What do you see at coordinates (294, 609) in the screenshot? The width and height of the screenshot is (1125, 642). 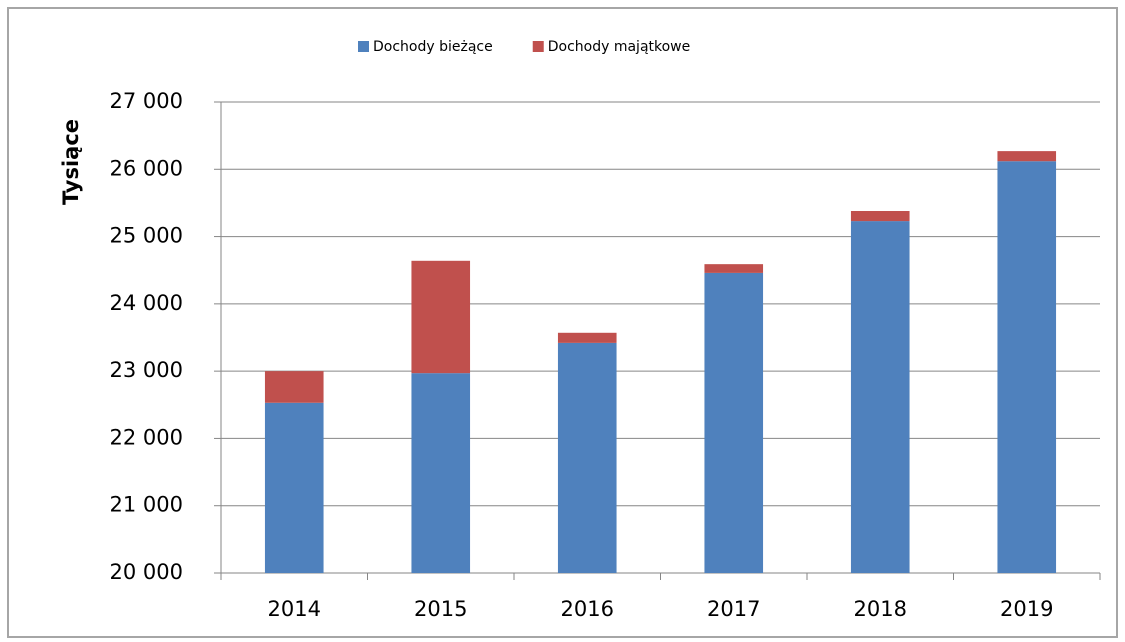 I see `x-tick-label: 2014` at bounding box center [294, 609].